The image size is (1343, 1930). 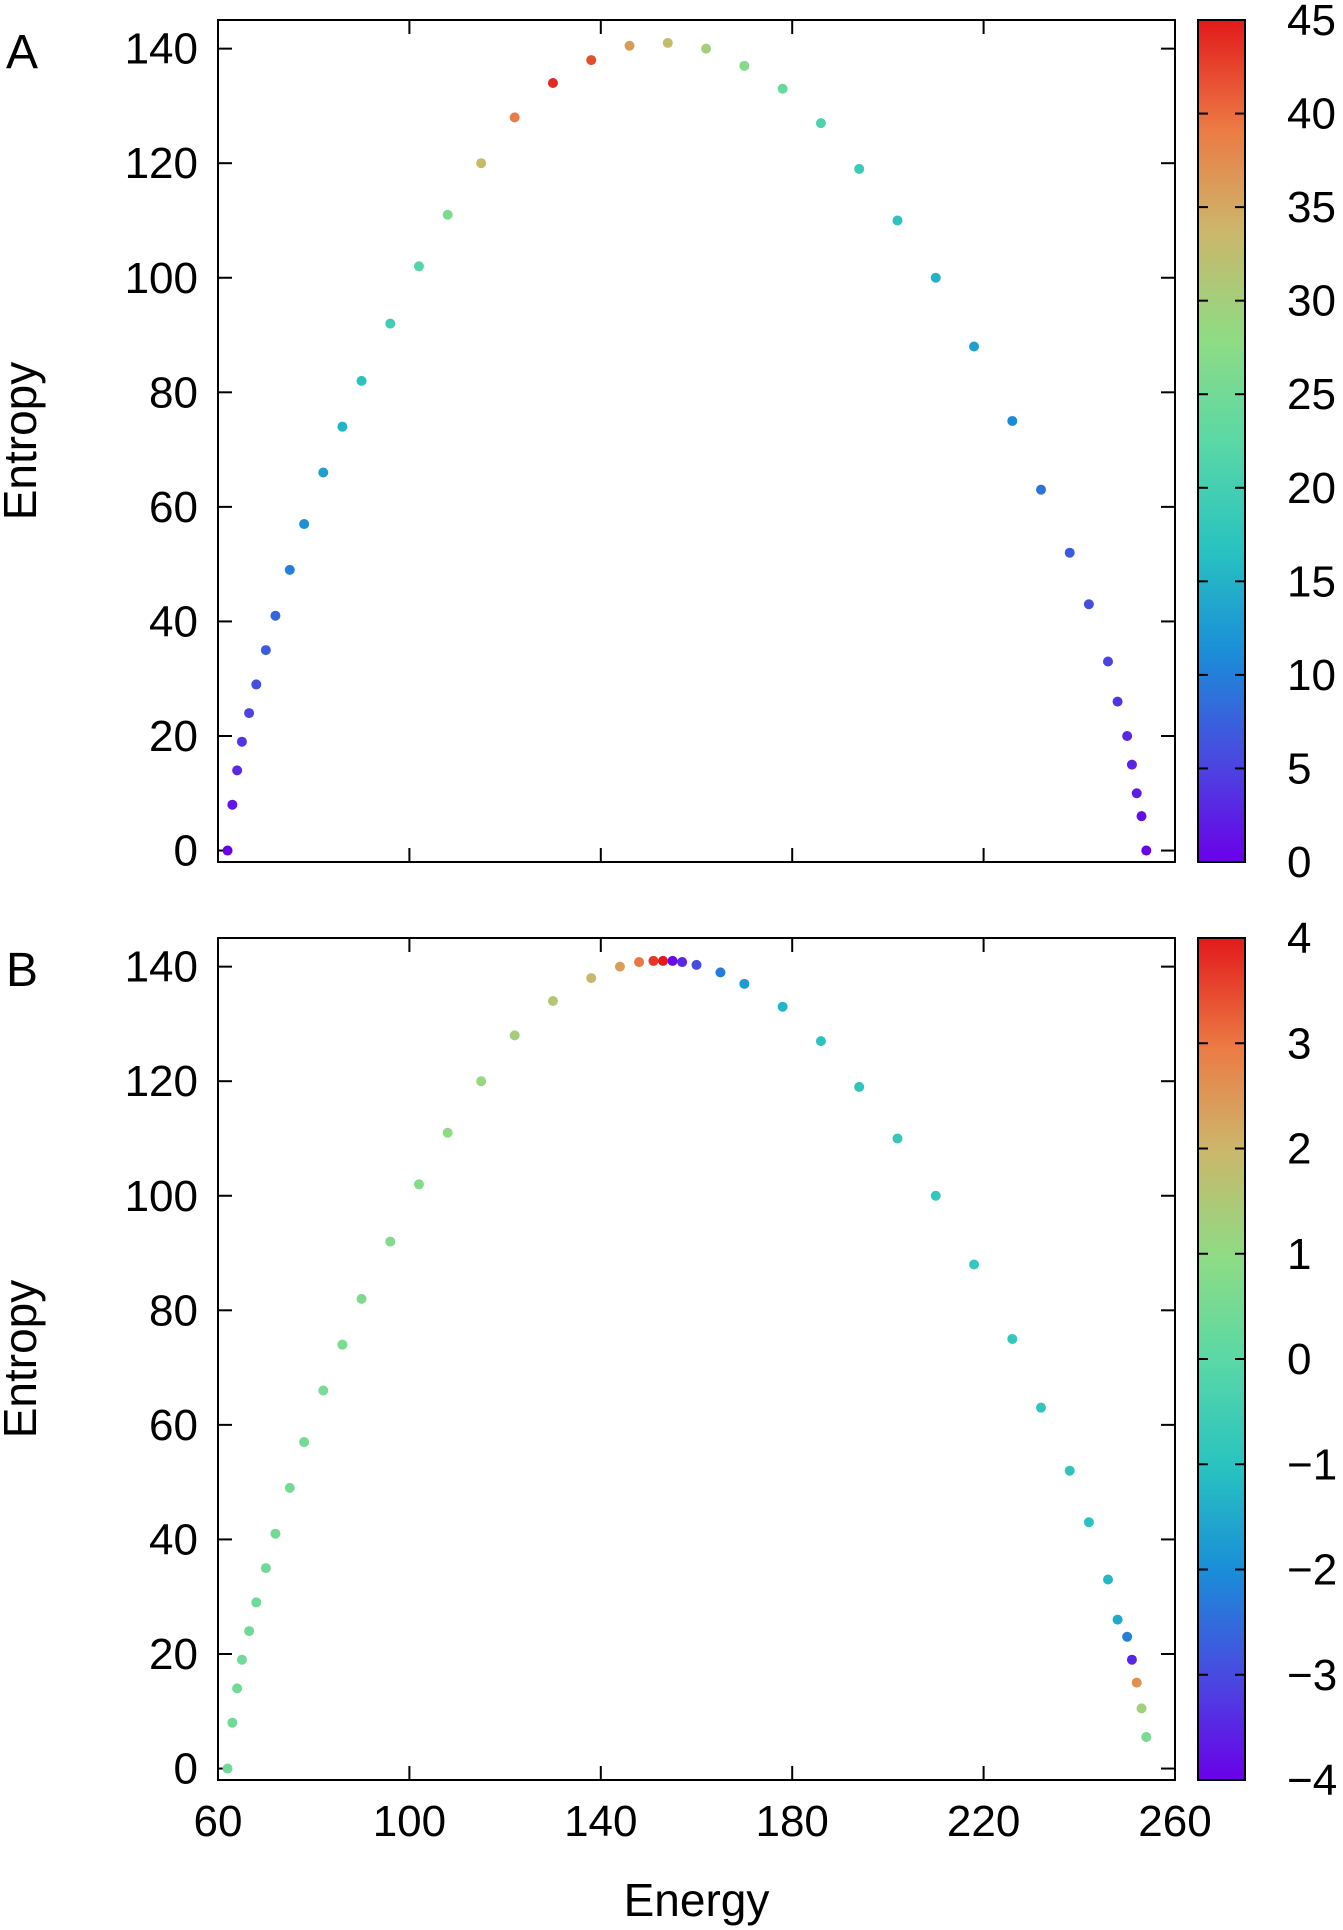 What do you see at coordinates (1299, 862) in the screenshot?
I see `colorbar-tick-label-a: 0` at bounding box center [1299, 862].